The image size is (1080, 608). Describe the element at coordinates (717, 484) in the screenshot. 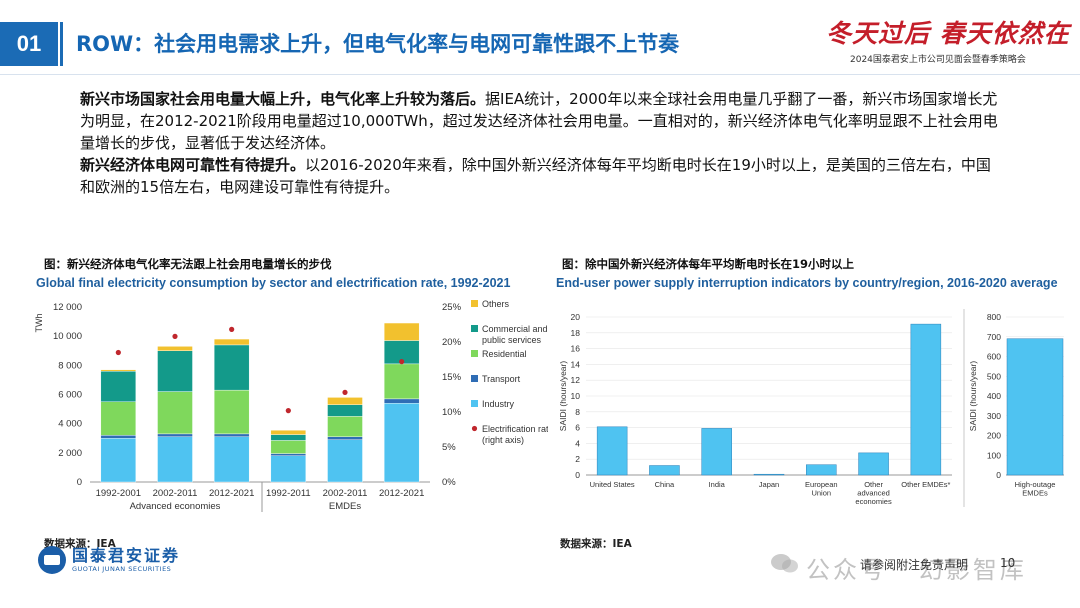

I see `x-tick-label: India` at that location.